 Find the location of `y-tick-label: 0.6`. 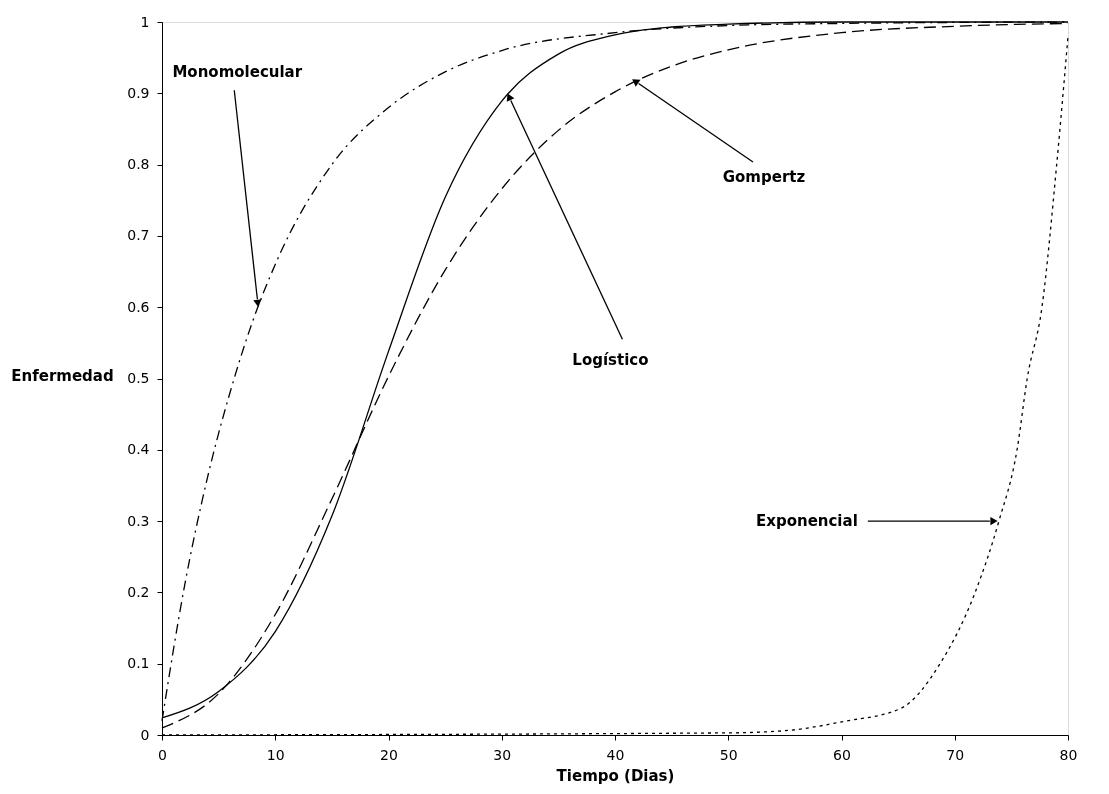

y-tick-label: 0.6 is located at coordinates (138, 306).